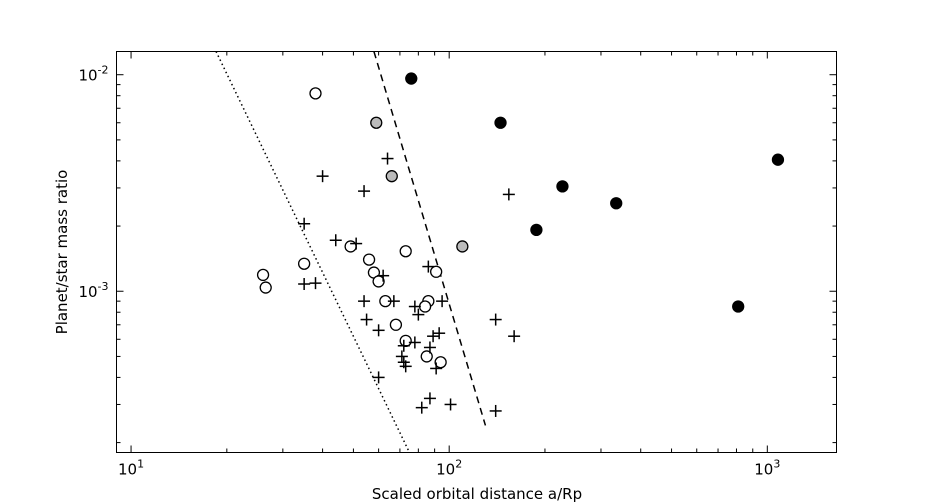 This screenshot has width=930, height=503. Describe the element at coordinates (449, 468) in the screenshot. I see `x-tick-label: 10²` at that location.